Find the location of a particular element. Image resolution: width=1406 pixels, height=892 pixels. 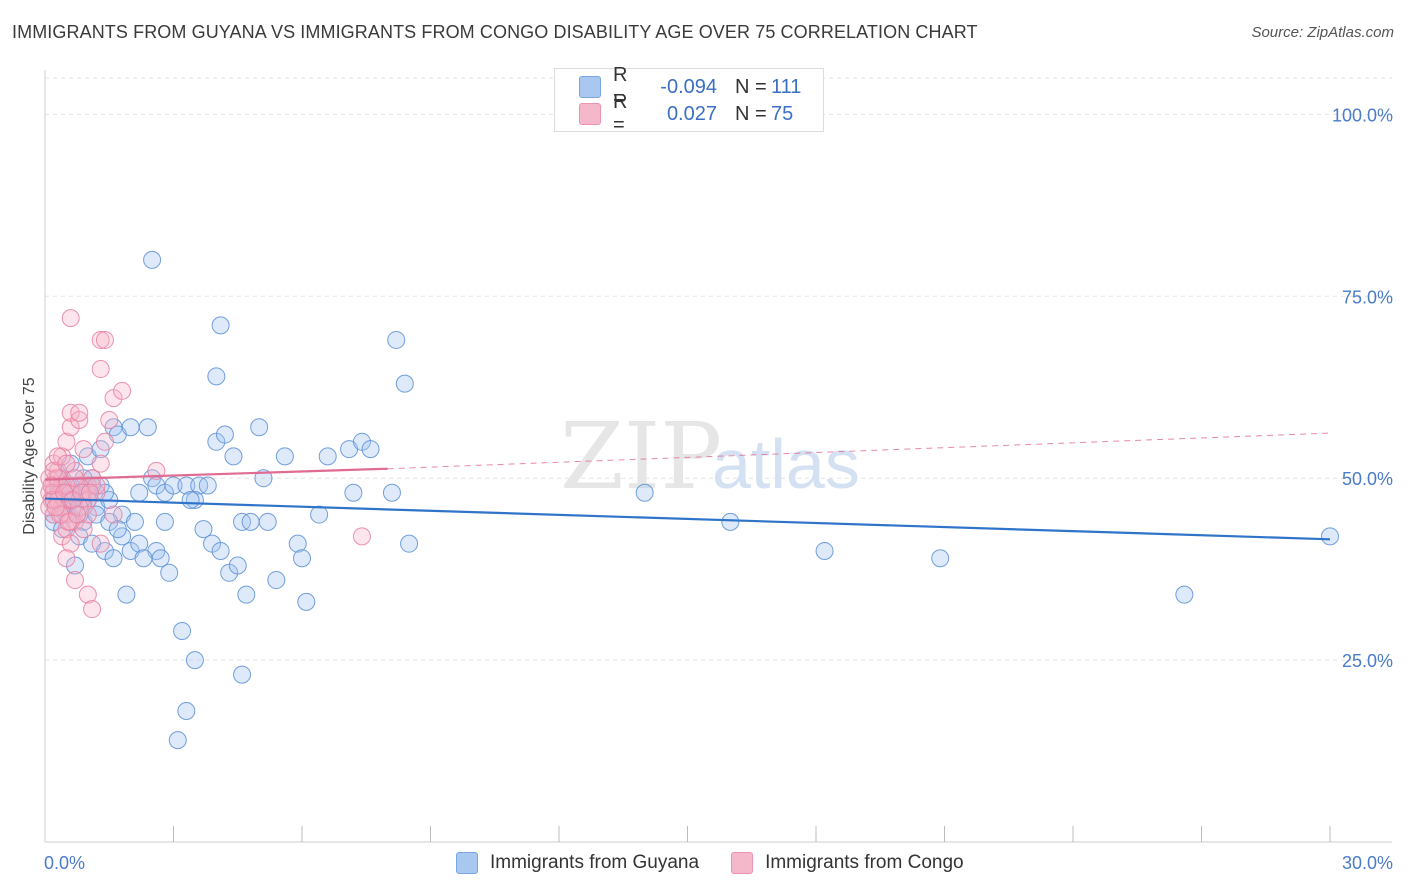

series-swatch-congo is located at coordinates (742, 863).